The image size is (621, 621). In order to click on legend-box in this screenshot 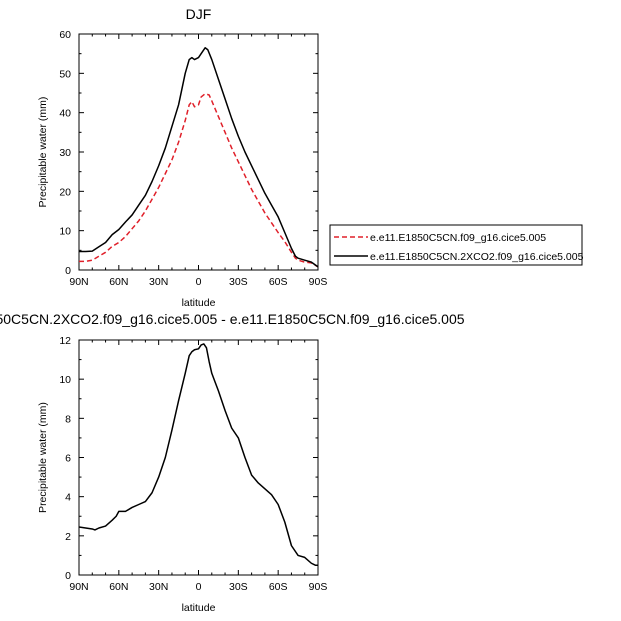, I will do `click(456, 245)`.